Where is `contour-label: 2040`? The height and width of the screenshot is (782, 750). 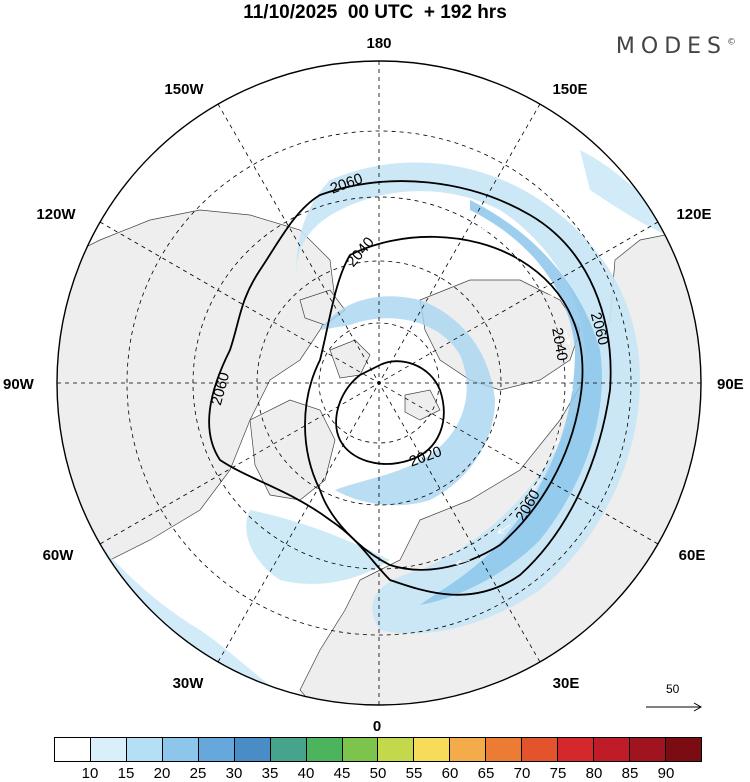 contour-label: 2040 is located at coordinates (559, 344).